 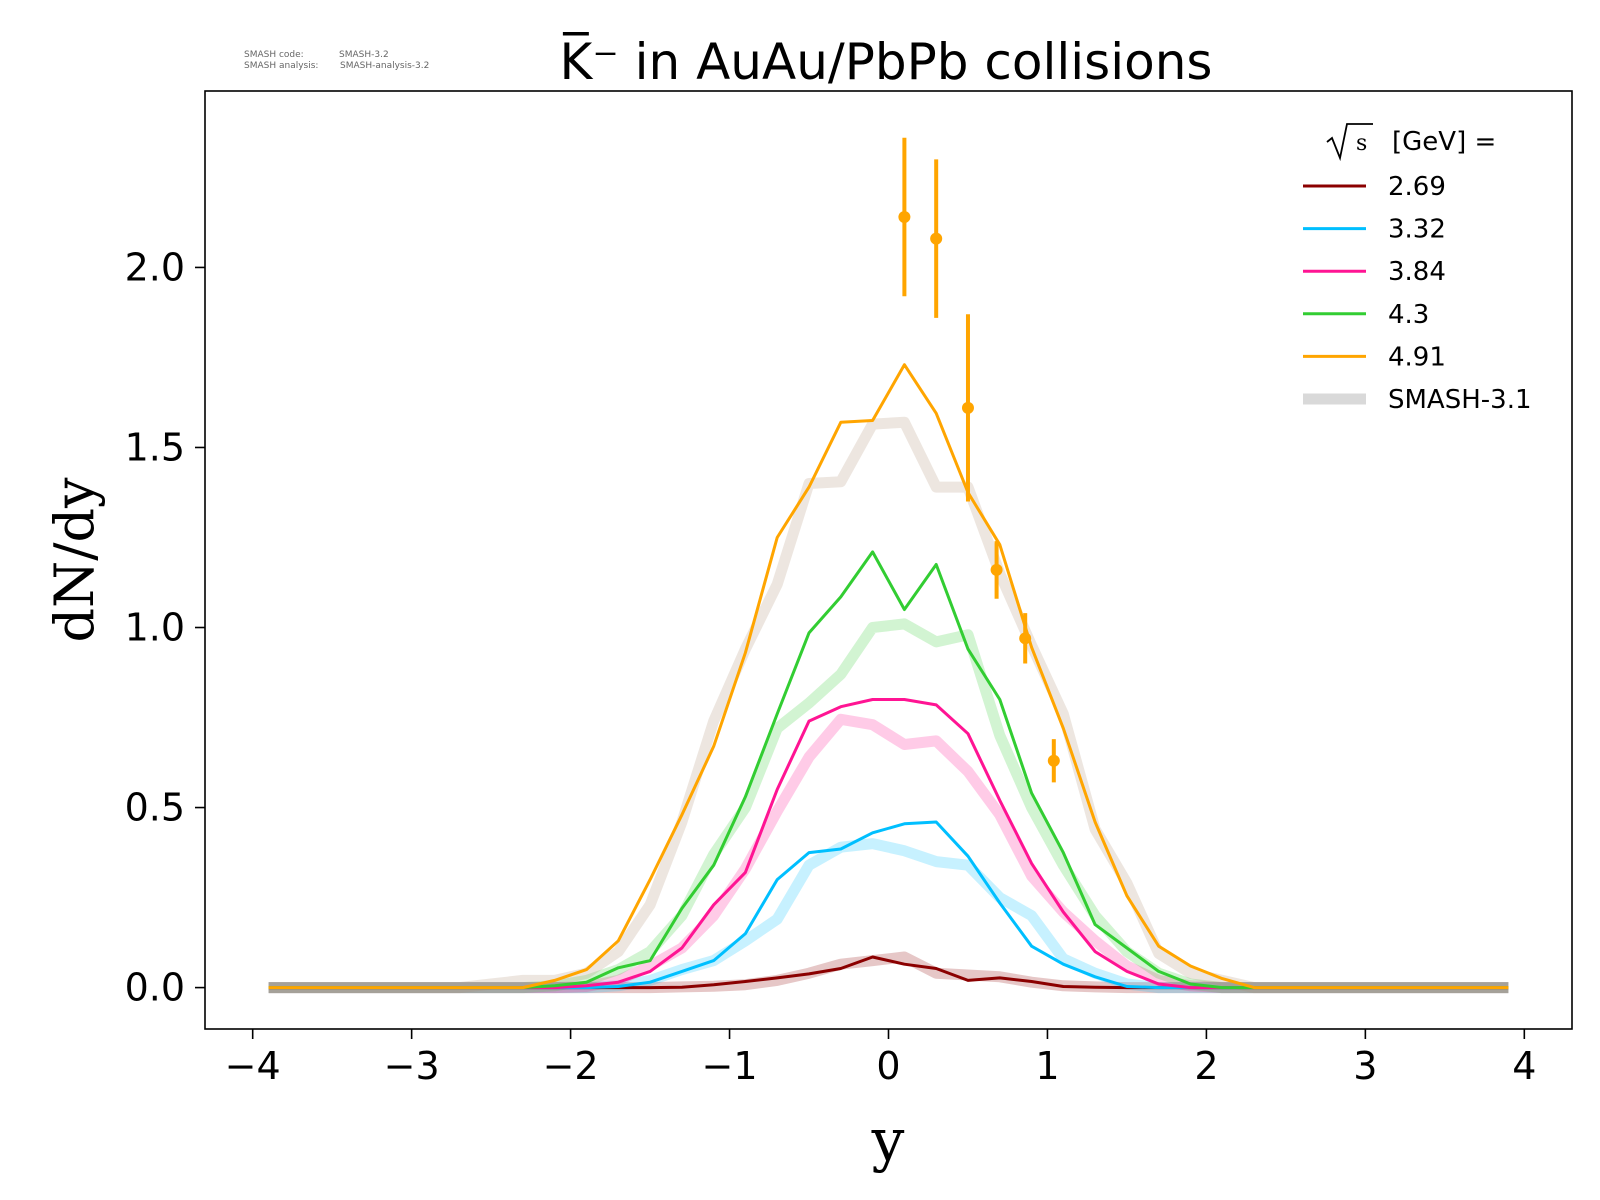 I want to click on legend-title: s [GeV] =, so click(x=1411, y=142).